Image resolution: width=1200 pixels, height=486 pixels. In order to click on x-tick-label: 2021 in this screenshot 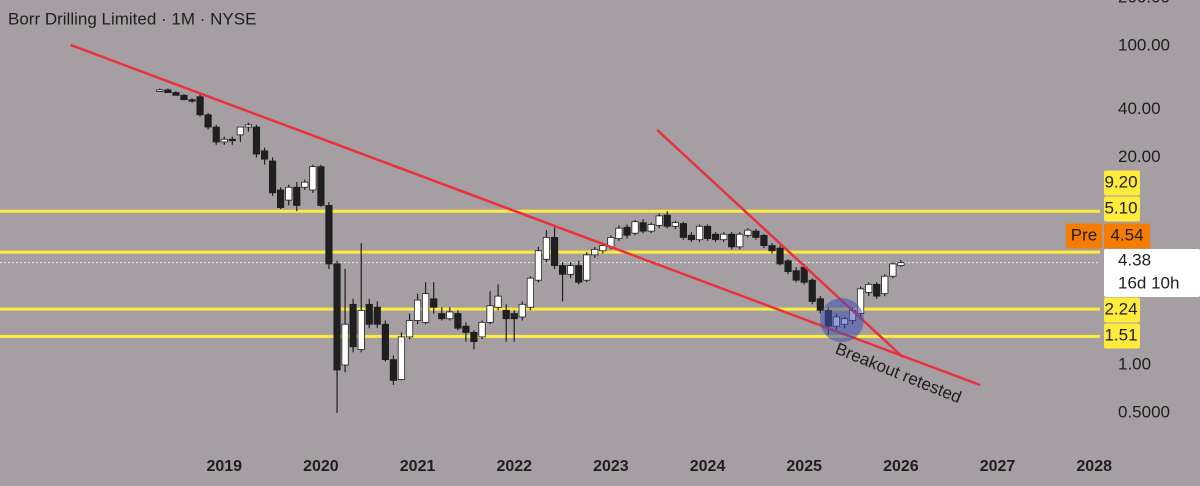, I will do `click(418, 466)`.